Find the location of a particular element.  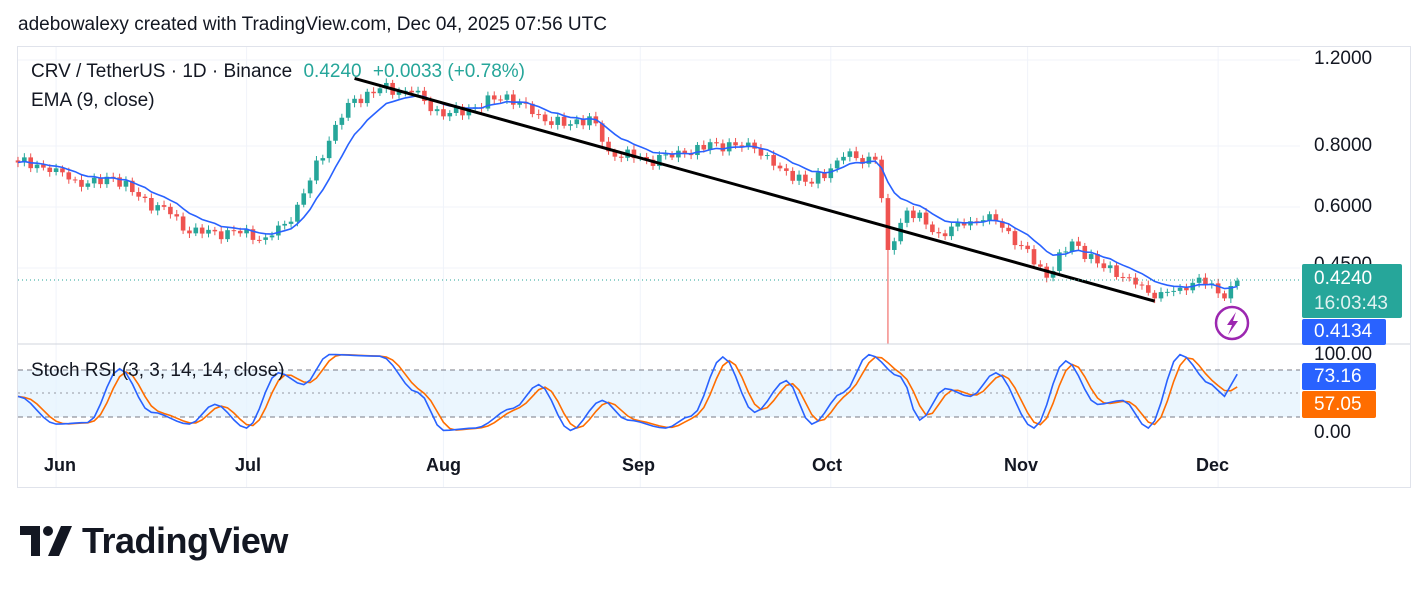

stoch-d-tag: 57.05 is located at coordinates (1339, 404).